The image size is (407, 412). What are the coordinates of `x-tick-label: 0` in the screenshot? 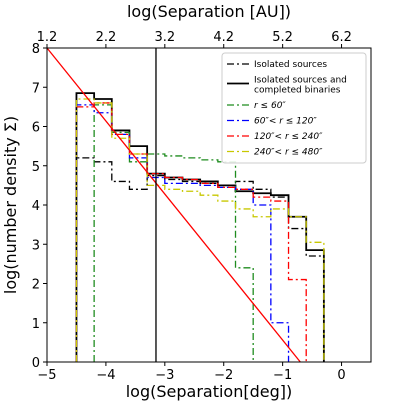 It's located at (341, 375).